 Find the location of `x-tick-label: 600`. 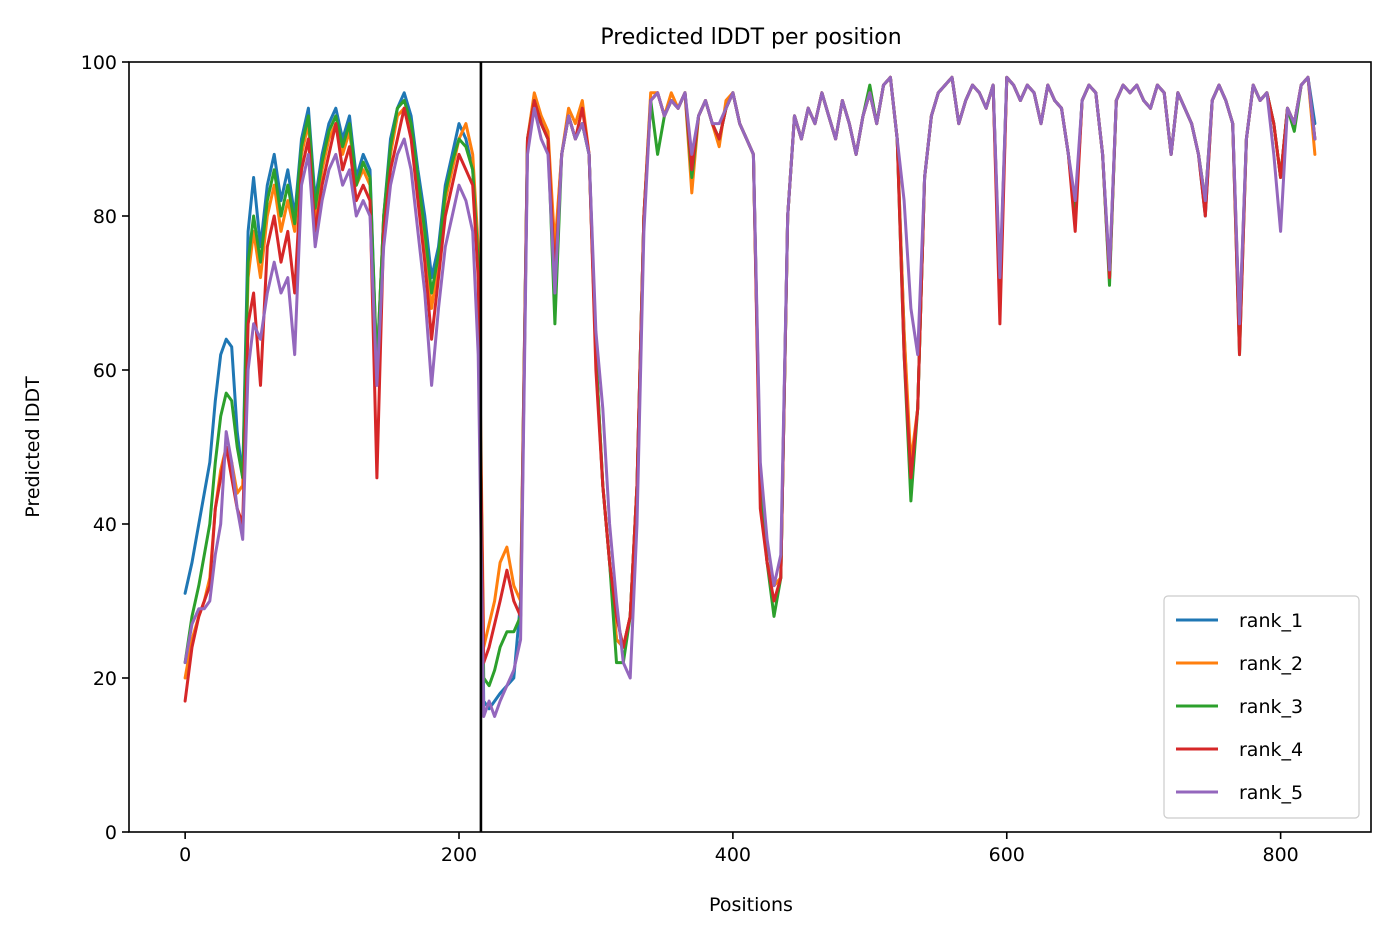

x-tick-label: 600 is located at coordinates (1007, 855).